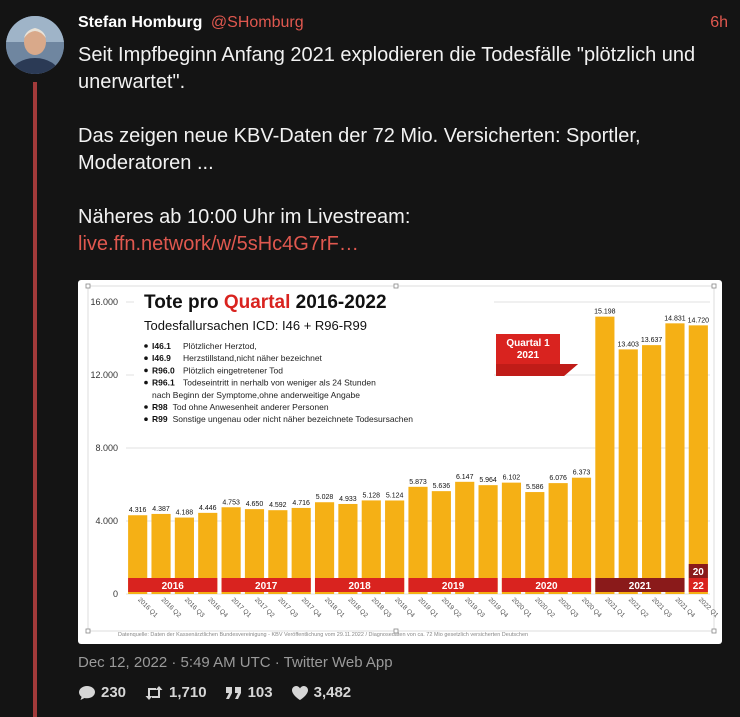  What do you see at coordinates (699, 320) in the screenshot?
I see `bar-value-label: 14.720` at bounding box center [699, 320].